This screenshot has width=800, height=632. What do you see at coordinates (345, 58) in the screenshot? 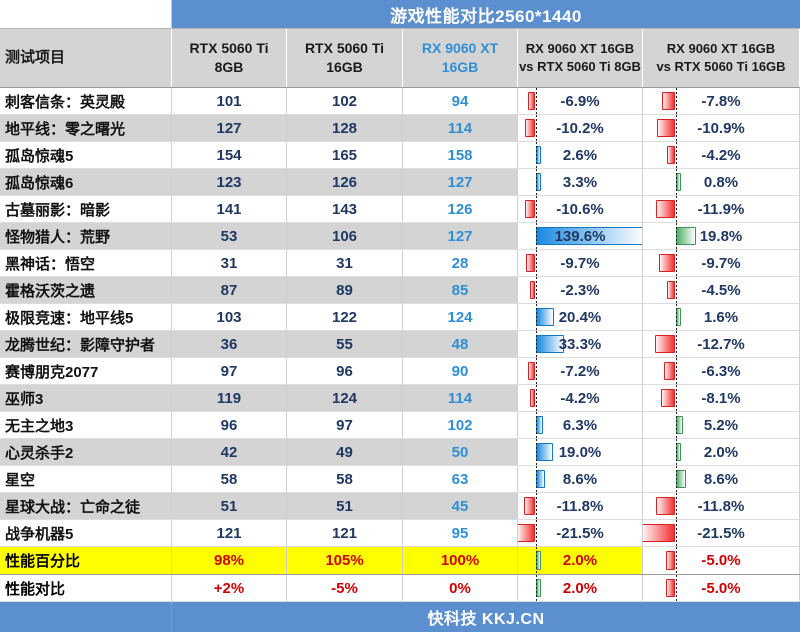
I see `column-header-rtx5060ti-16gb: RTX 5060 Ti 16GB` at bounding box center [345, 58].